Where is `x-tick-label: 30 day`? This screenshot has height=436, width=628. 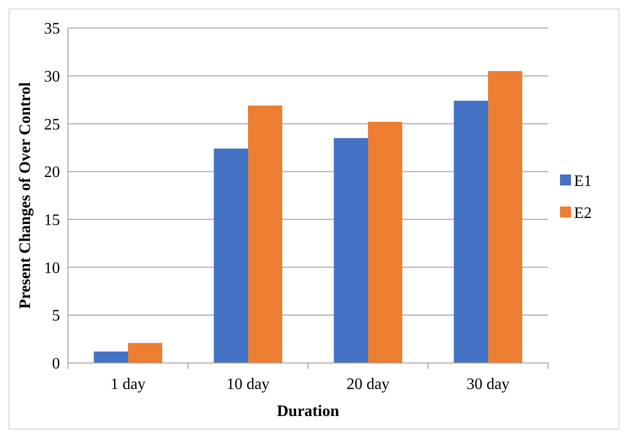 x-tick-label: 30 day is located at coordinates (488, 384).